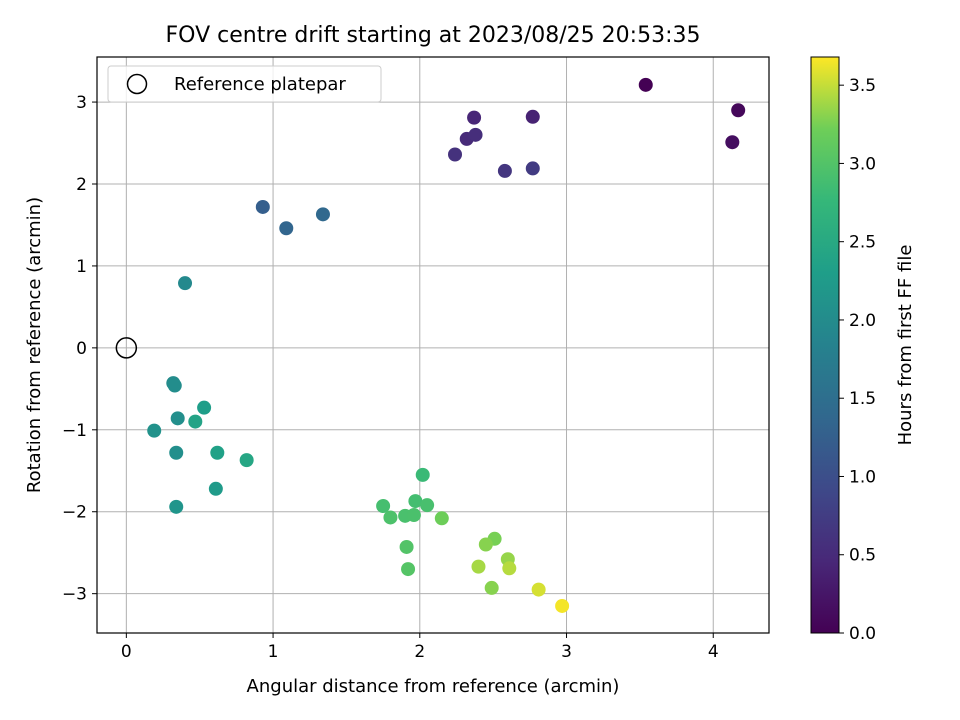 This screenshot has width=960, height=720. I want to click on y-tick-label: 1, so click(81, 267).